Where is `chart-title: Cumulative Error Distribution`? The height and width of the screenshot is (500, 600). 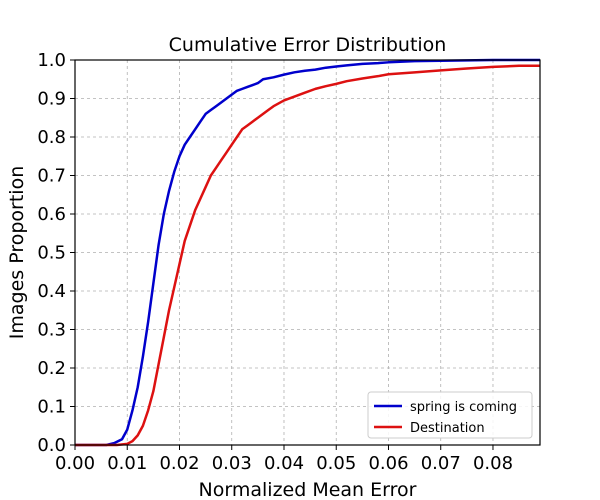
chart-title: Cumulative Error Distribution is located at coordinates (308, 45).